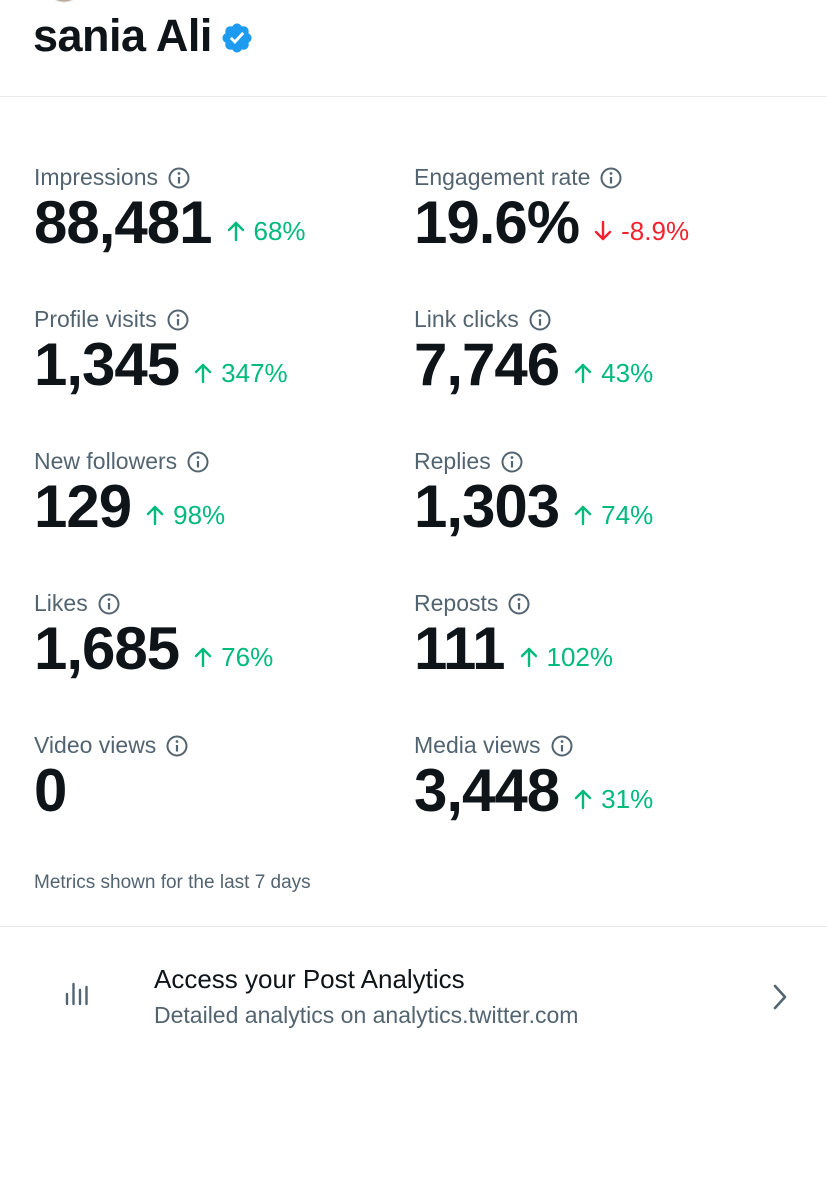 The height and width of the screenshot is (1180, 827). I want to click on metric-card: Video views 0, so click(224, 802).